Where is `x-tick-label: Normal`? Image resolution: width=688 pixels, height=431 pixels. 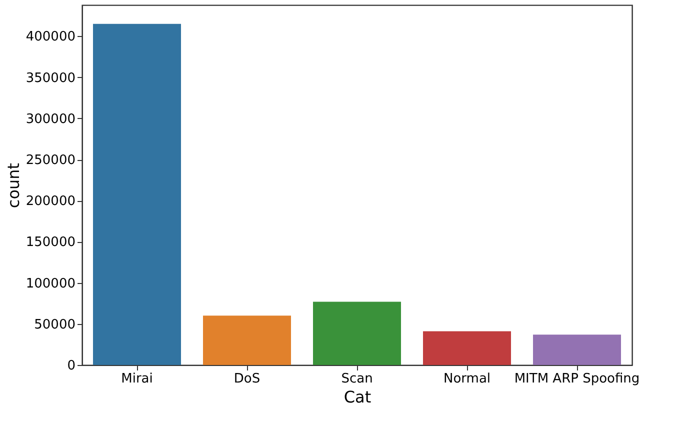
x-tick-label: Normal is located at coordinates (467, 379).